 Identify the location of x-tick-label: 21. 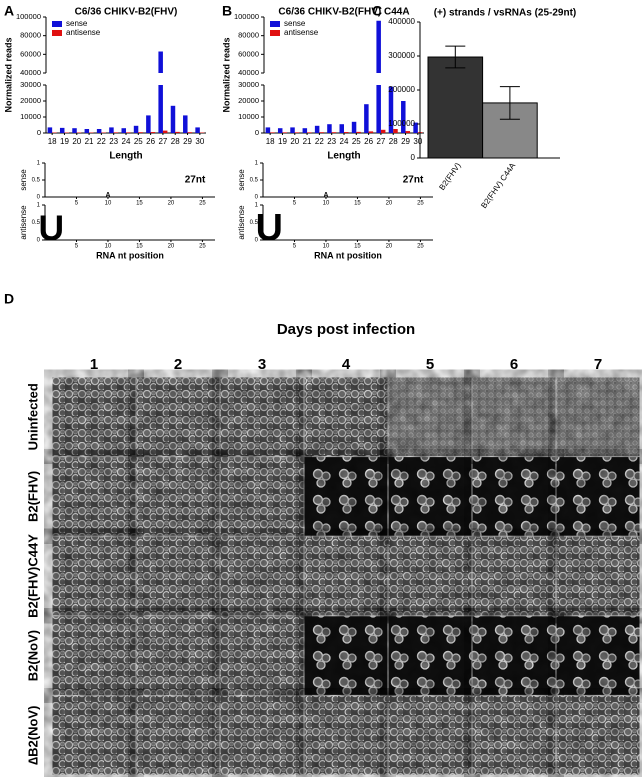
(307, 141).